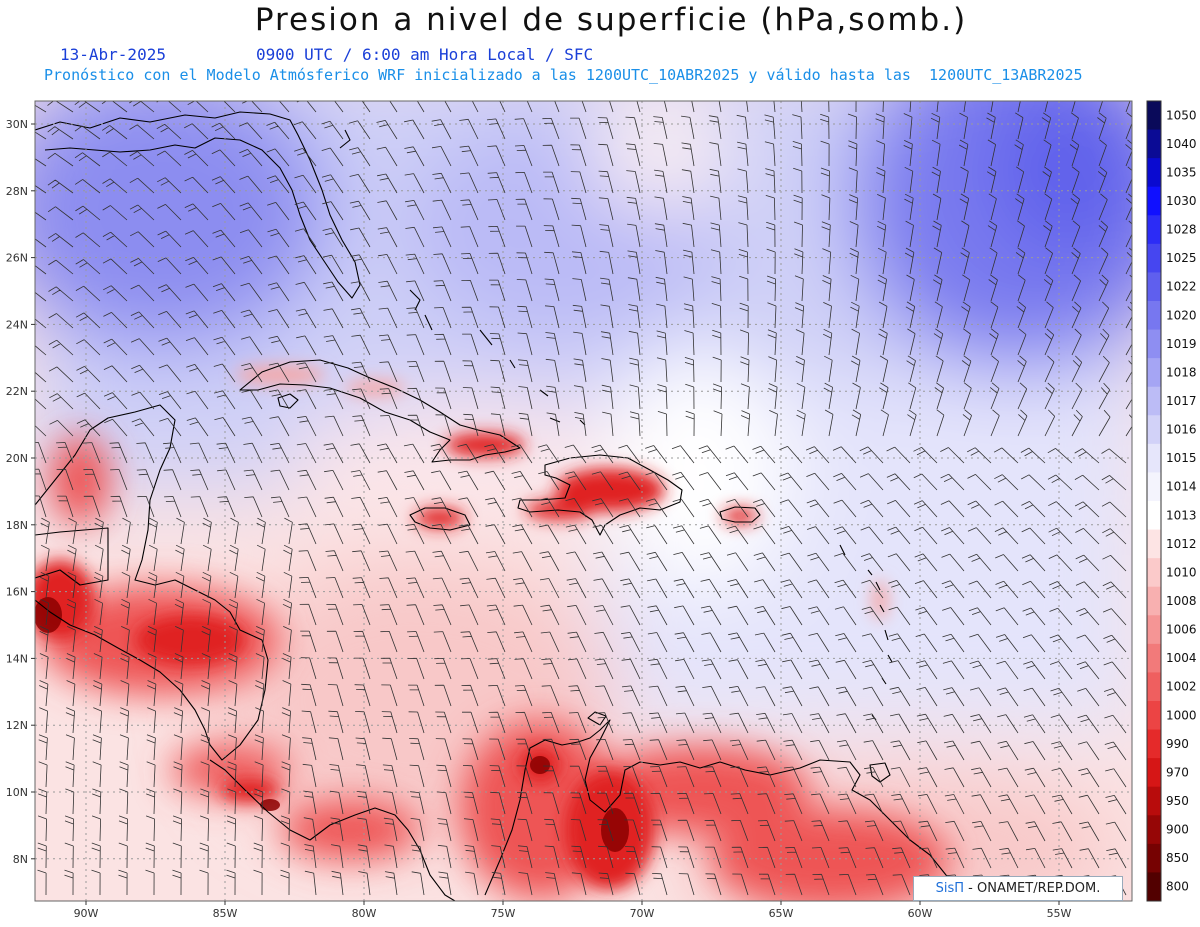 The image size is (1200, 927). I want to click on colorbar-level: 1010, so click(1181, 572).